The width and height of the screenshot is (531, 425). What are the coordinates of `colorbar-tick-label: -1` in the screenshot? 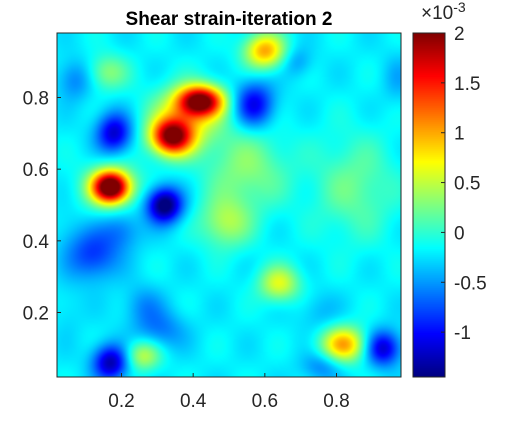 It's located at (462, 333).